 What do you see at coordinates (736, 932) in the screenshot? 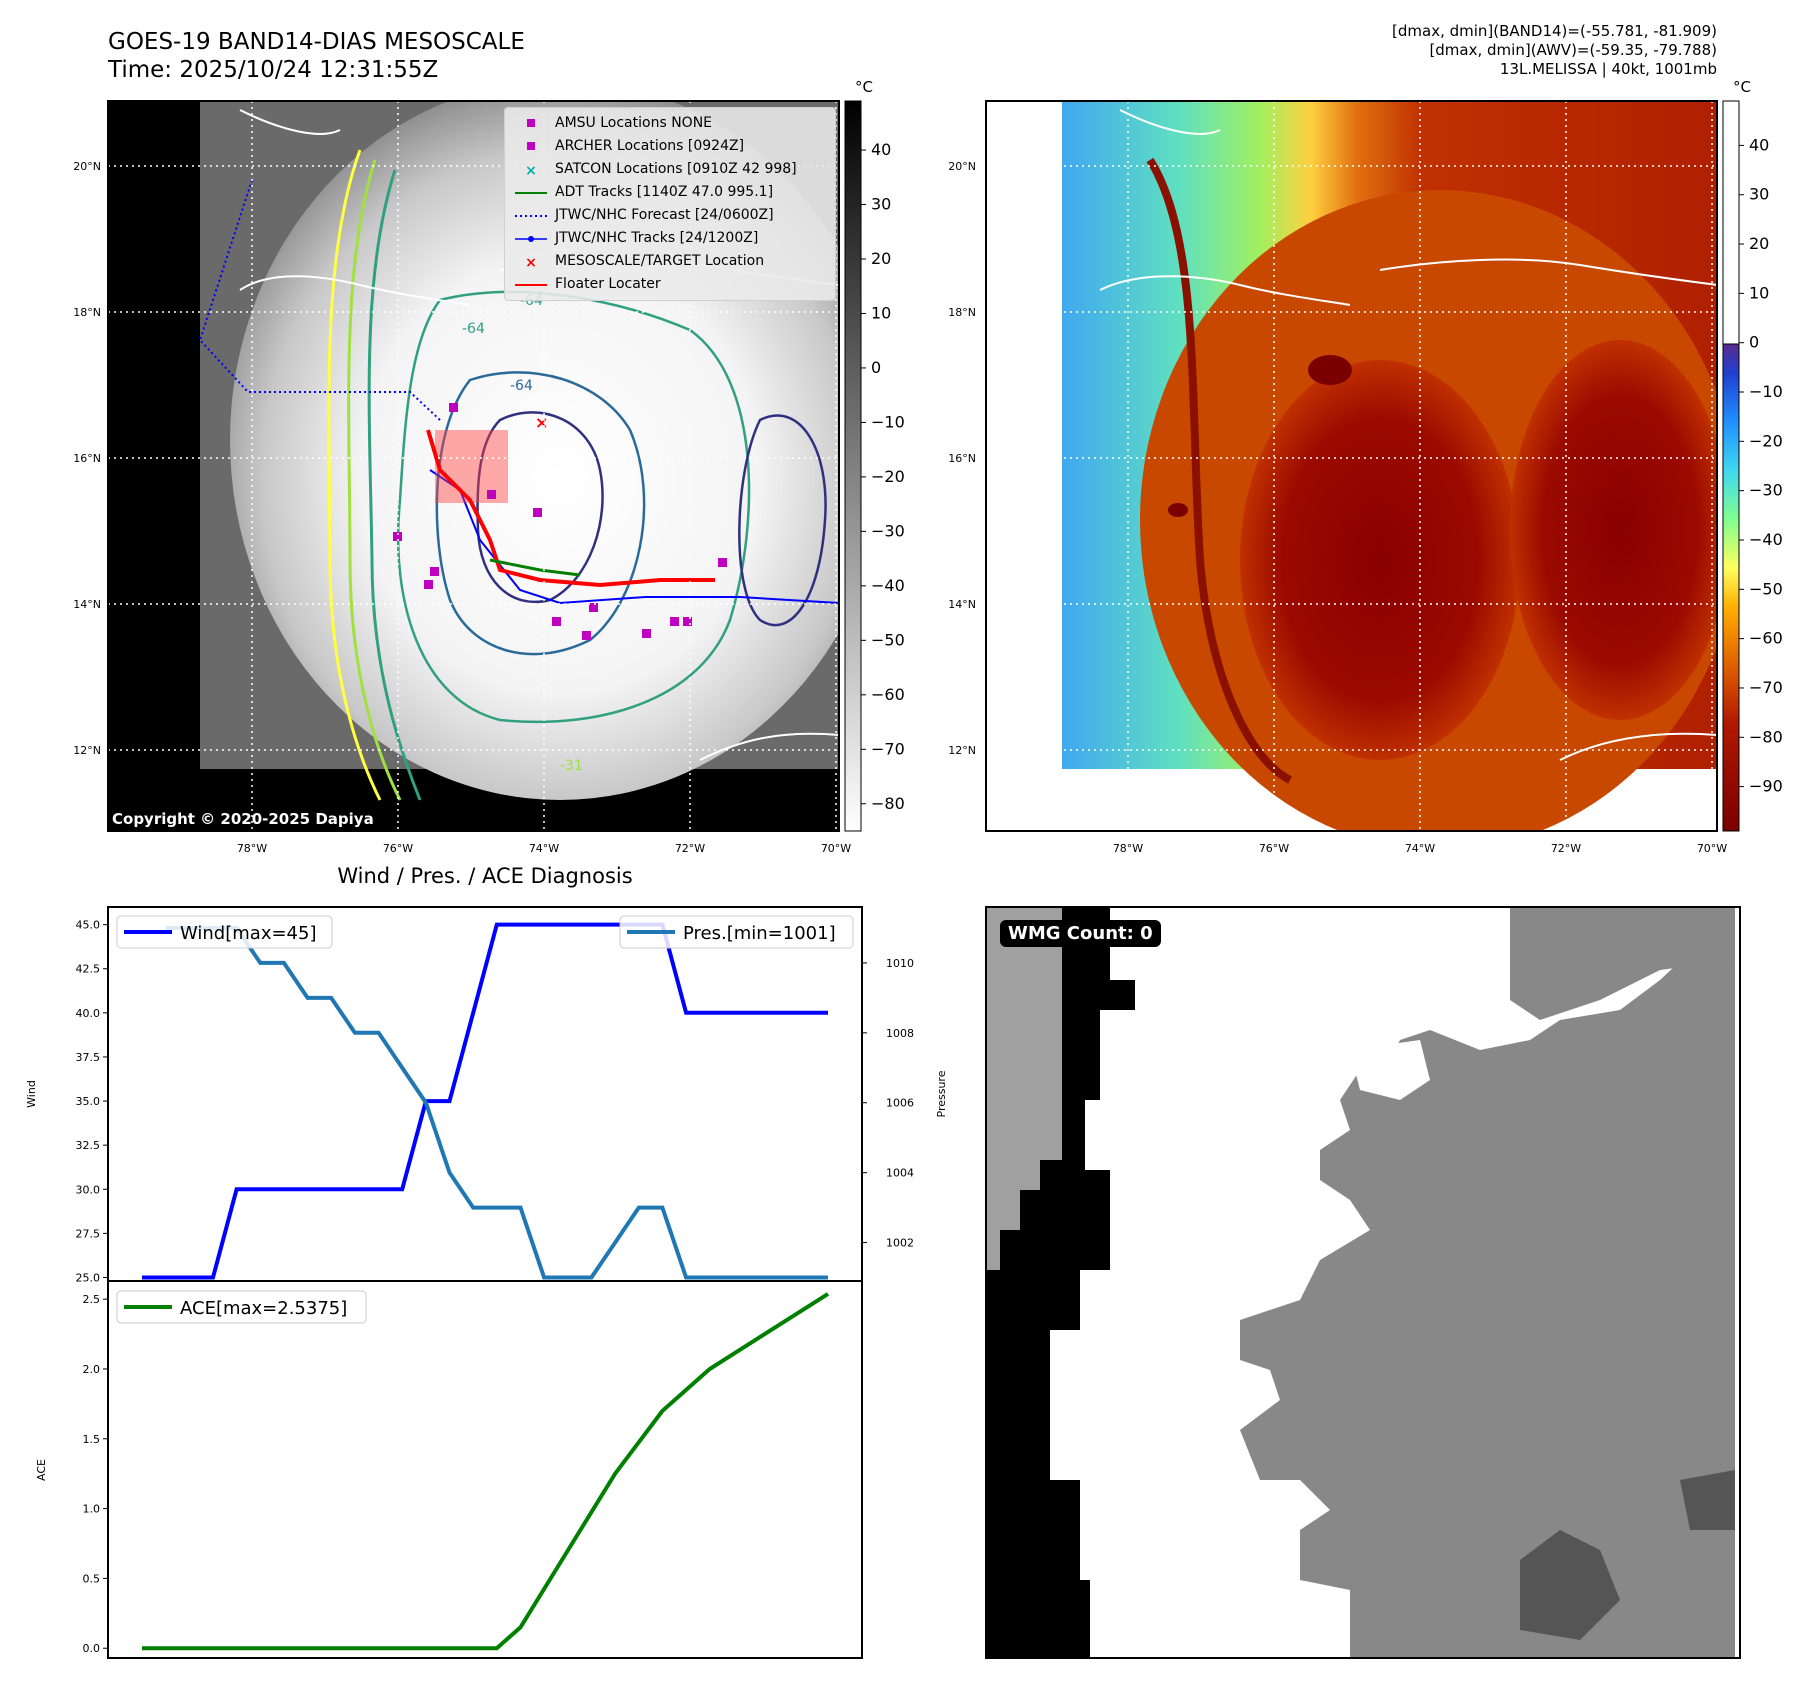
I see `pressure-legend: Pres.[min=1001]` at bounding box center [736, 932].